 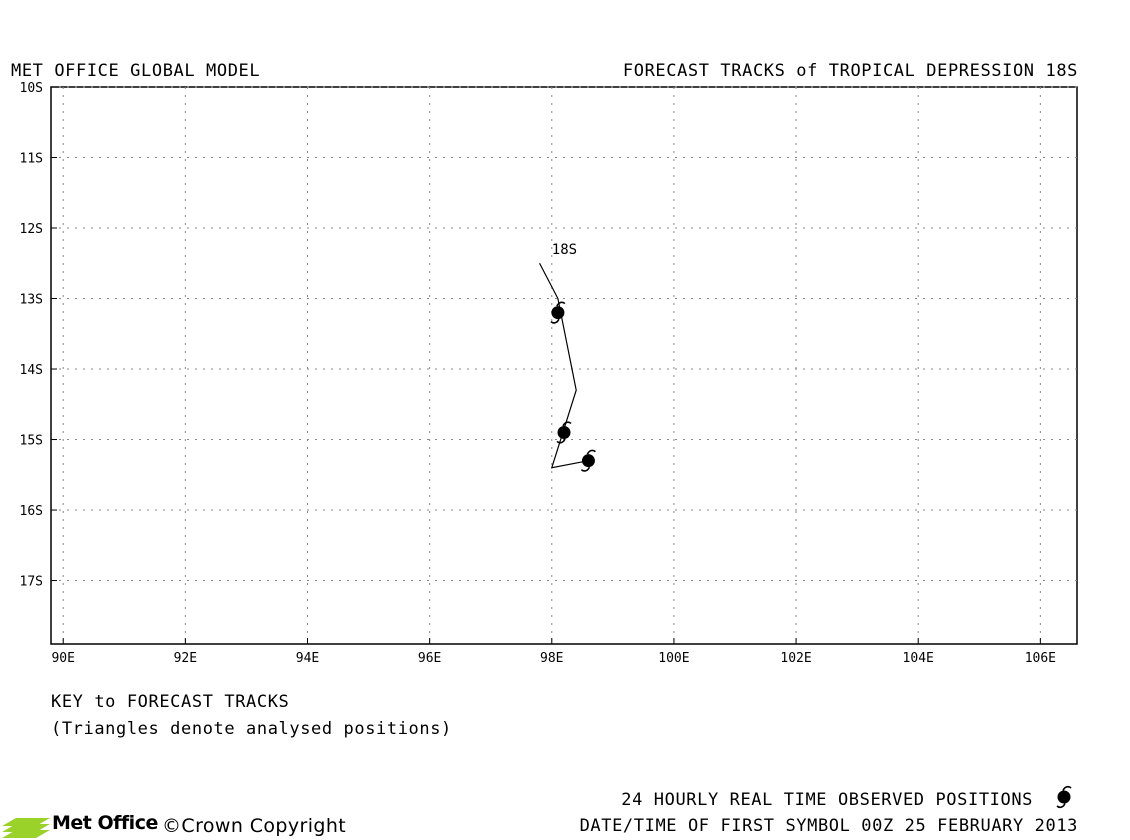 I want to click on crown-copyright: ©Crown Copyright, so click(x=254, y=826).